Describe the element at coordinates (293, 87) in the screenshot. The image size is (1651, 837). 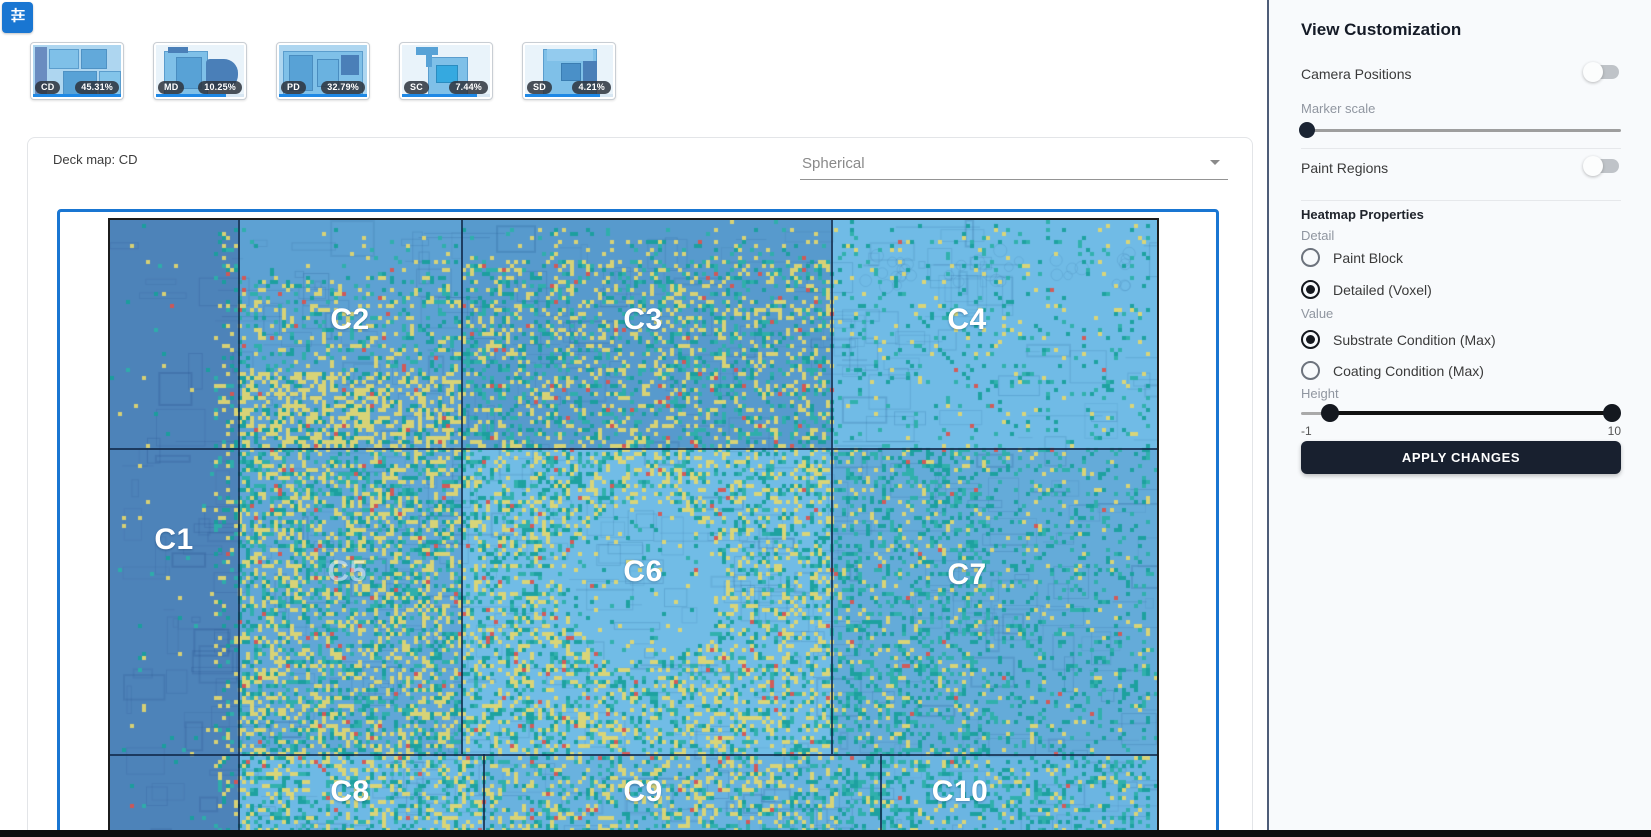
I see `deck-code-badge: PD` at that location.